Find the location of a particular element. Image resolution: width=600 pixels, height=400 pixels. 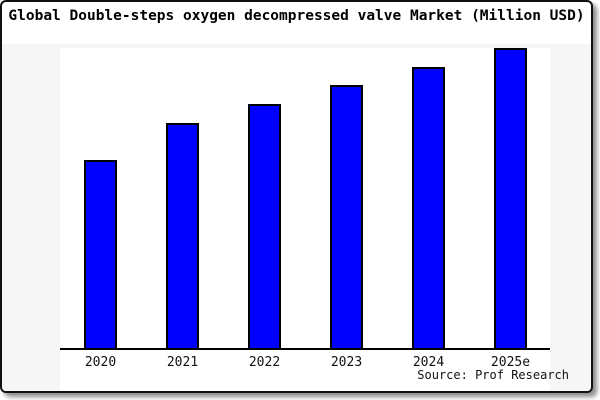

below-axis-panel is located at coordinates (305, 369).